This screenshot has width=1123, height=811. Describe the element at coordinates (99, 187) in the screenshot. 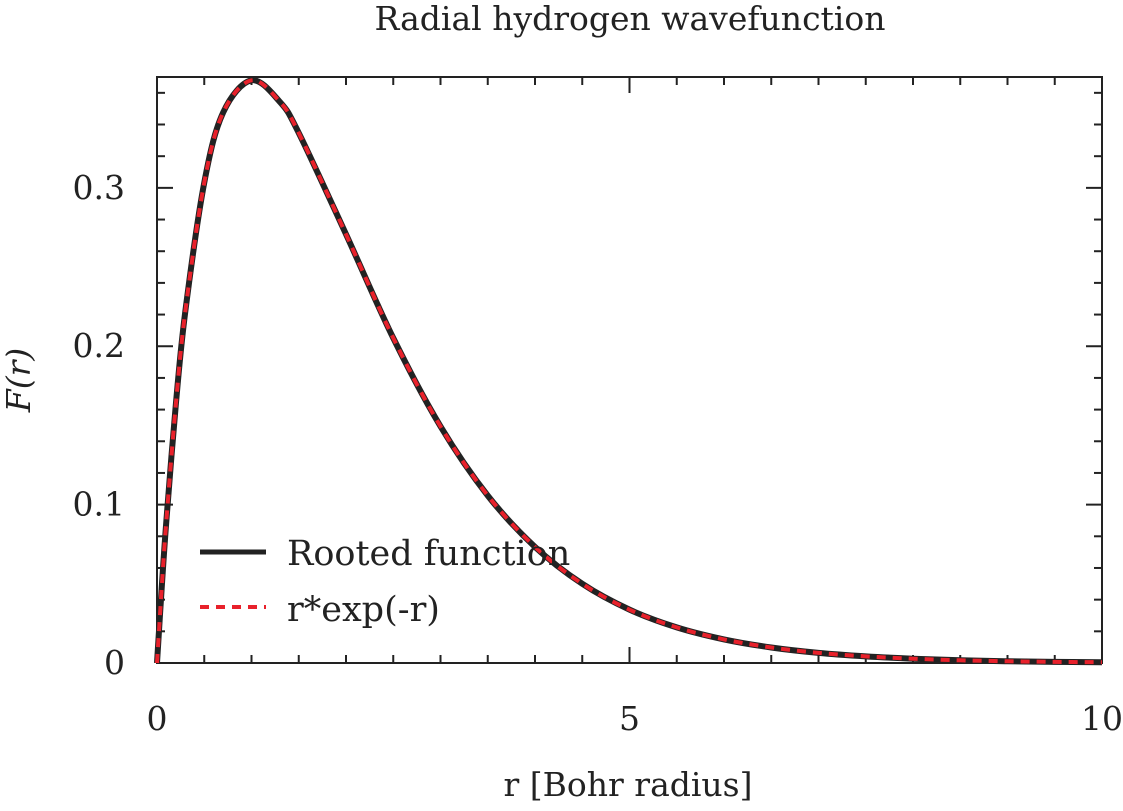

I see `y-tick-label: 0.3` at that location.